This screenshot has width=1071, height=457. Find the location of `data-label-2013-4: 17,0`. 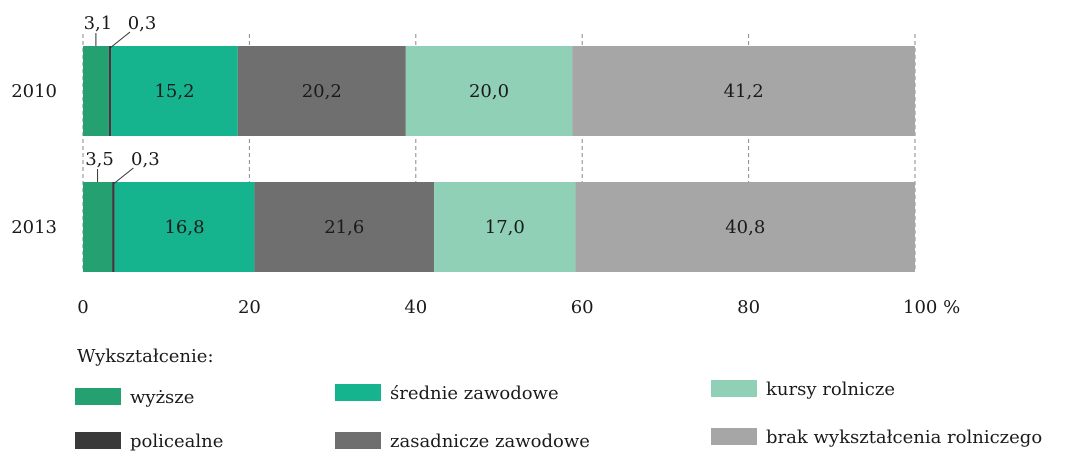

data-label-2013-4: 17,0 is located at coordinates (505, 227).